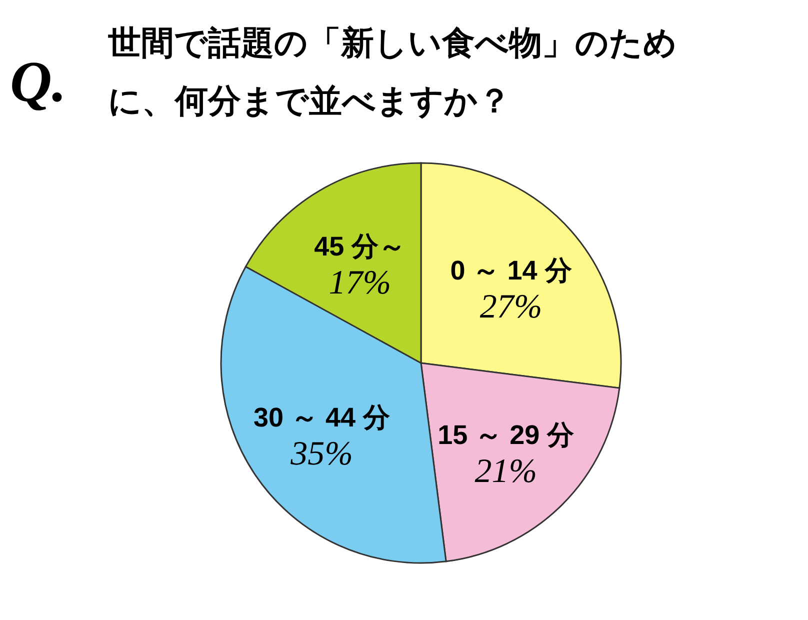 This screenshot has width=808, height=620. Describe the element at coordinates (322, 417) in the screenshot. I see `slice-label: 30 ～ 44 分` at that location.